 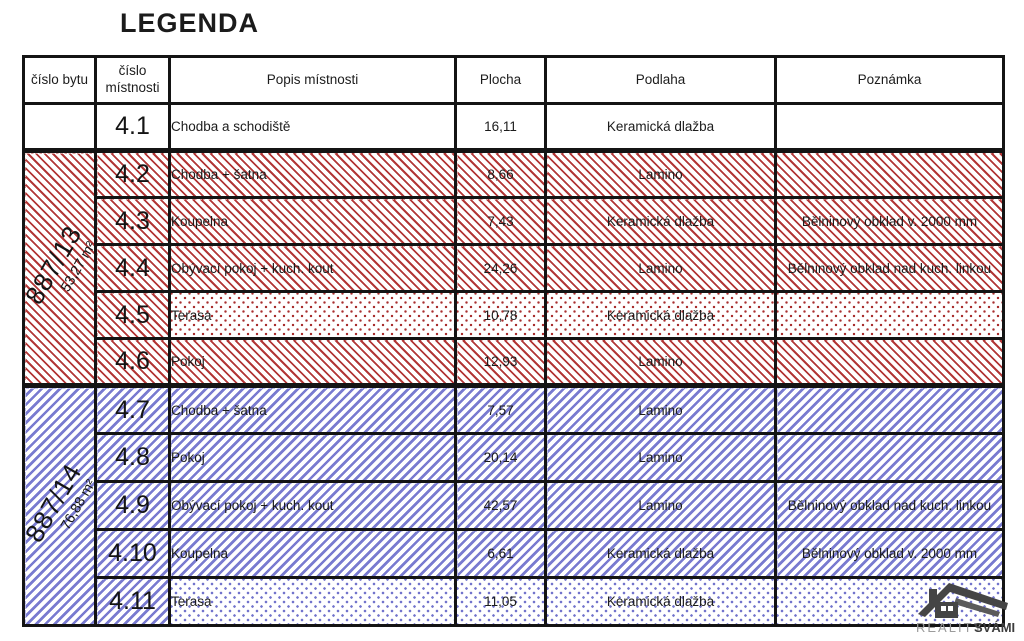 I want to click on area-cell: 12,93, so click(x=500, y=362).